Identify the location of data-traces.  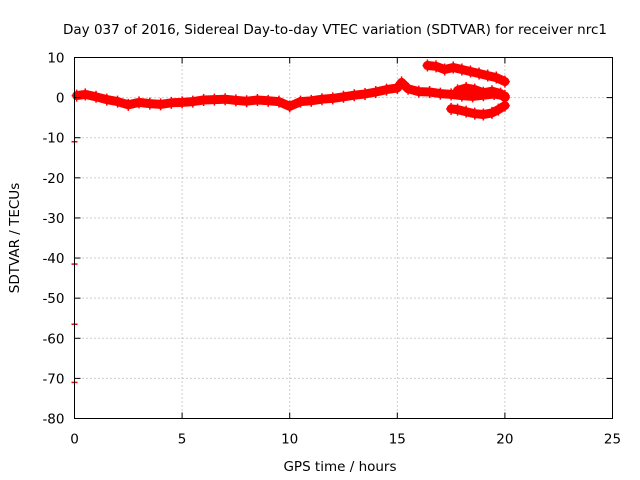
(290, 90).